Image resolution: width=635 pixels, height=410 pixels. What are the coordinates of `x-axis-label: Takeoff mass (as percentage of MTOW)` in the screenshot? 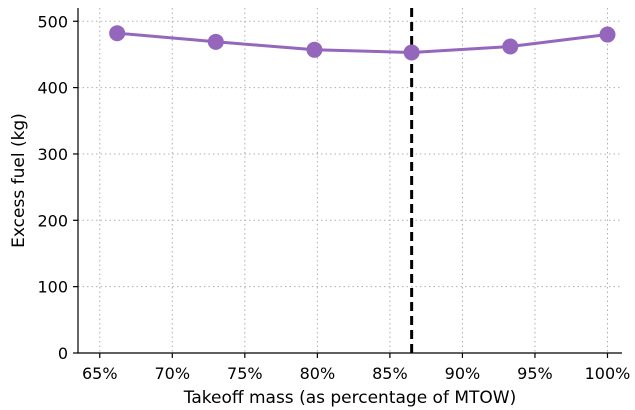 It's located at (349, 398).